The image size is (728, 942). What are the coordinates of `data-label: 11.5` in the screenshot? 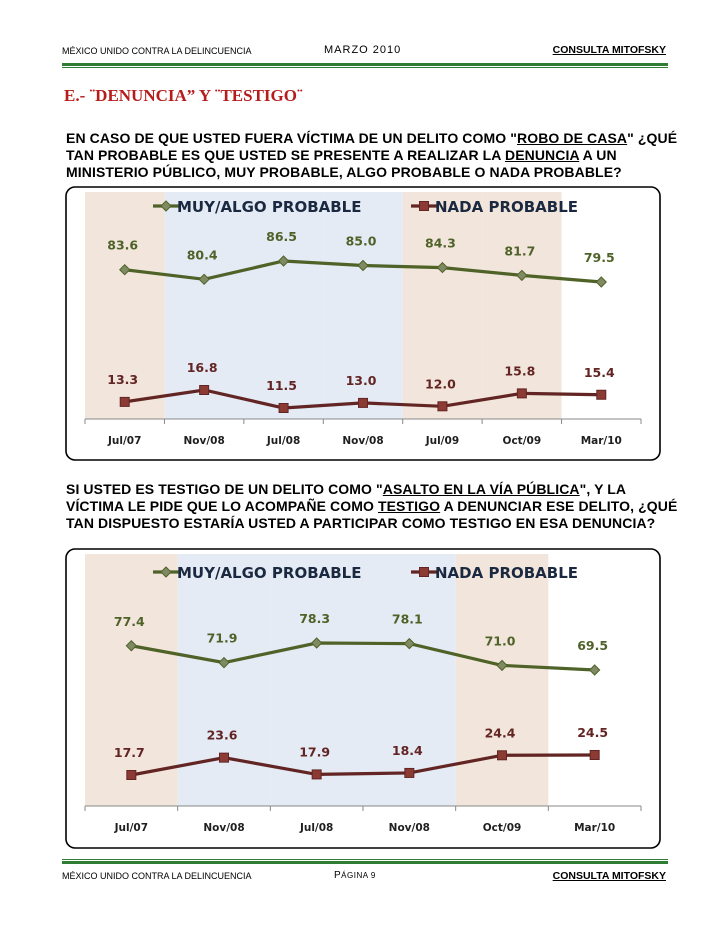 It's located at (281, 385).